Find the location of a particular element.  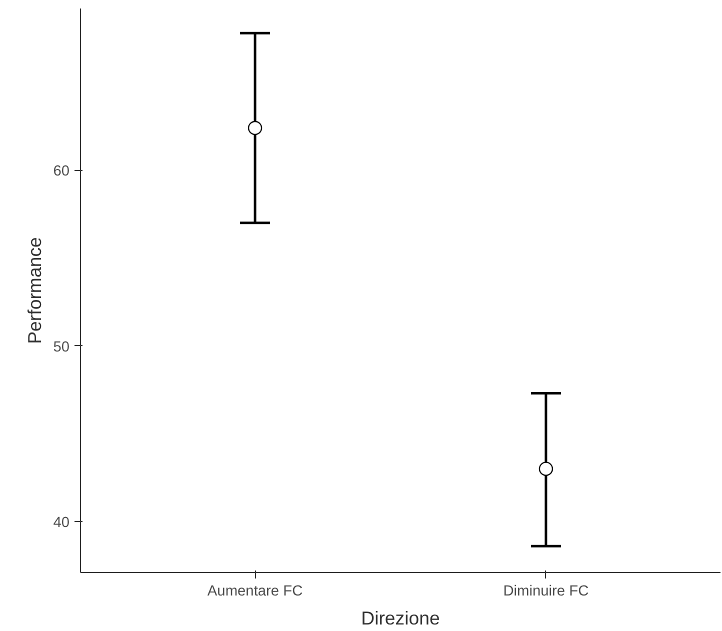

x-tick-label: Aumentare FC is located at coordinates (255, 592).